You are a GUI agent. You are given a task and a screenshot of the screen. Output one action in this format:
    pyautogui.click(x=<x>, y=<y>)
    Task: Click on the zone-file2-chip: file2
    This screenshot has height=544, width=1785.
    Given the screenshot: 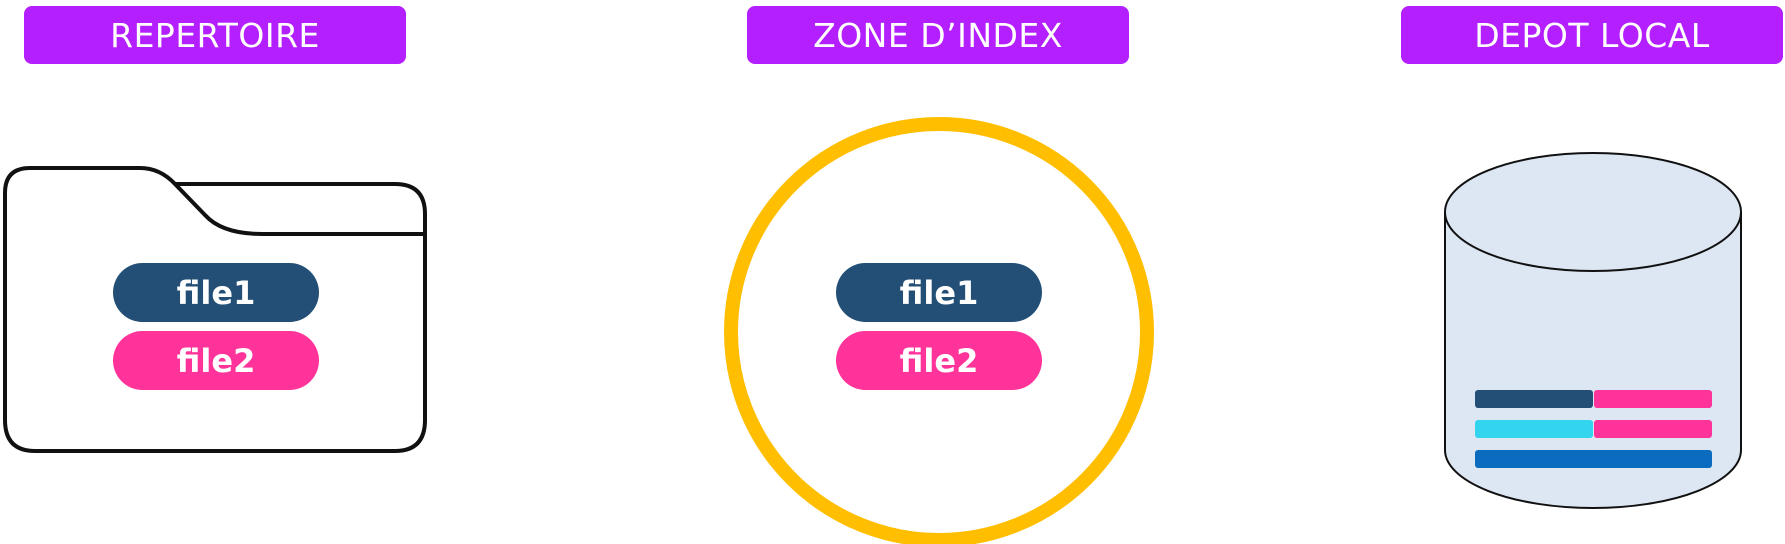 What is the action you would take?
    pyautogui.click(x=939, y=360)
    